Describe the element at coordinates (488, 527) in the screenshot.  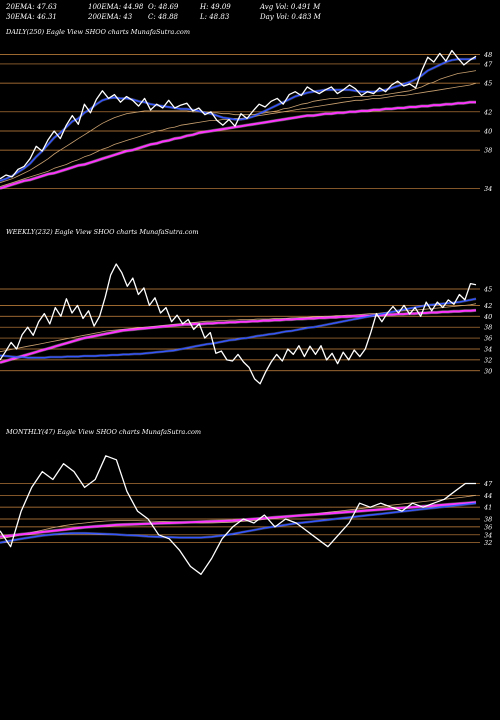
I see `monthly-y-tick-4: 36` at that location.